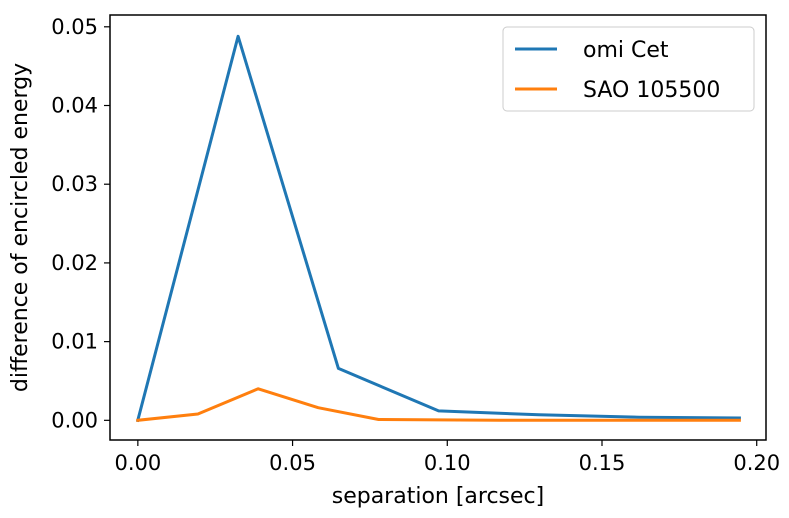 The image size is (789, 518). What do you see at coordinates (74, 420) in the screenshot?
I see `y-tick-label: 0.00` at bounding box center [74, 420].